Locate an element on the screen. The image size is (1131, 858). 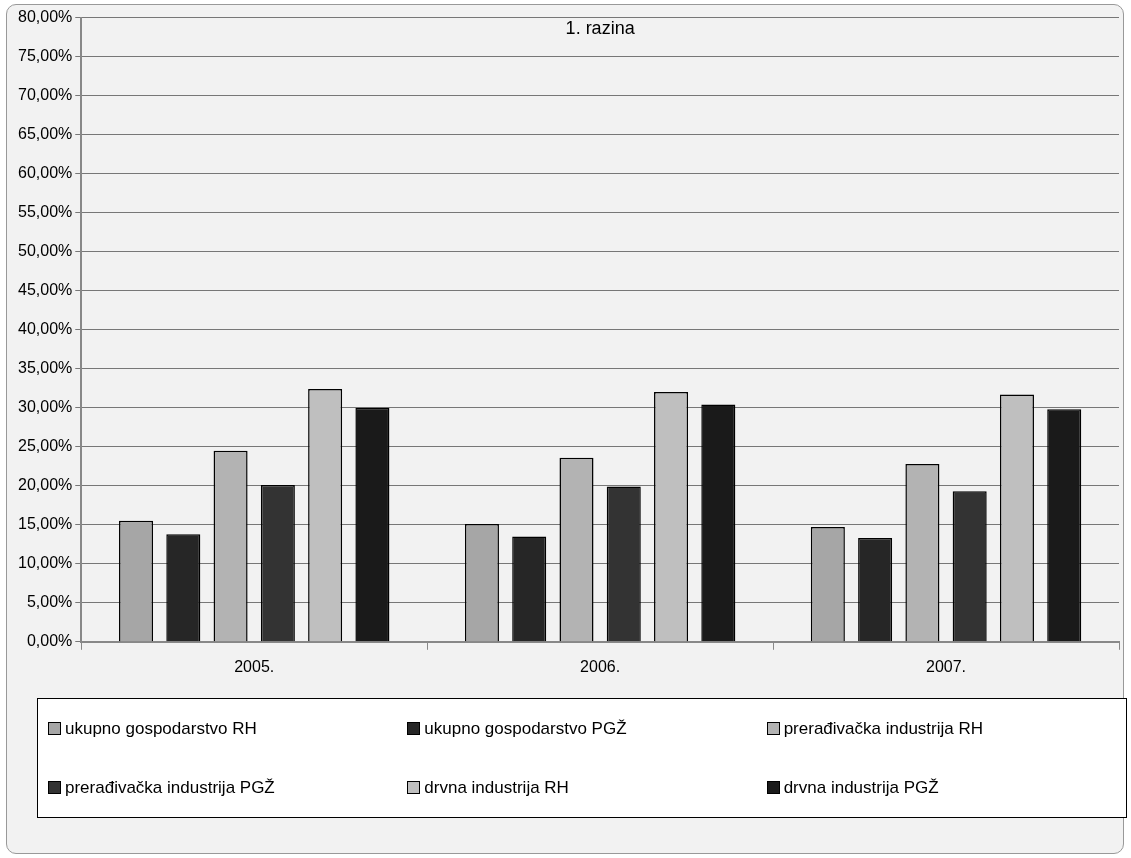
y-tick-label: 50,00% is located at coordinates (45, 251).